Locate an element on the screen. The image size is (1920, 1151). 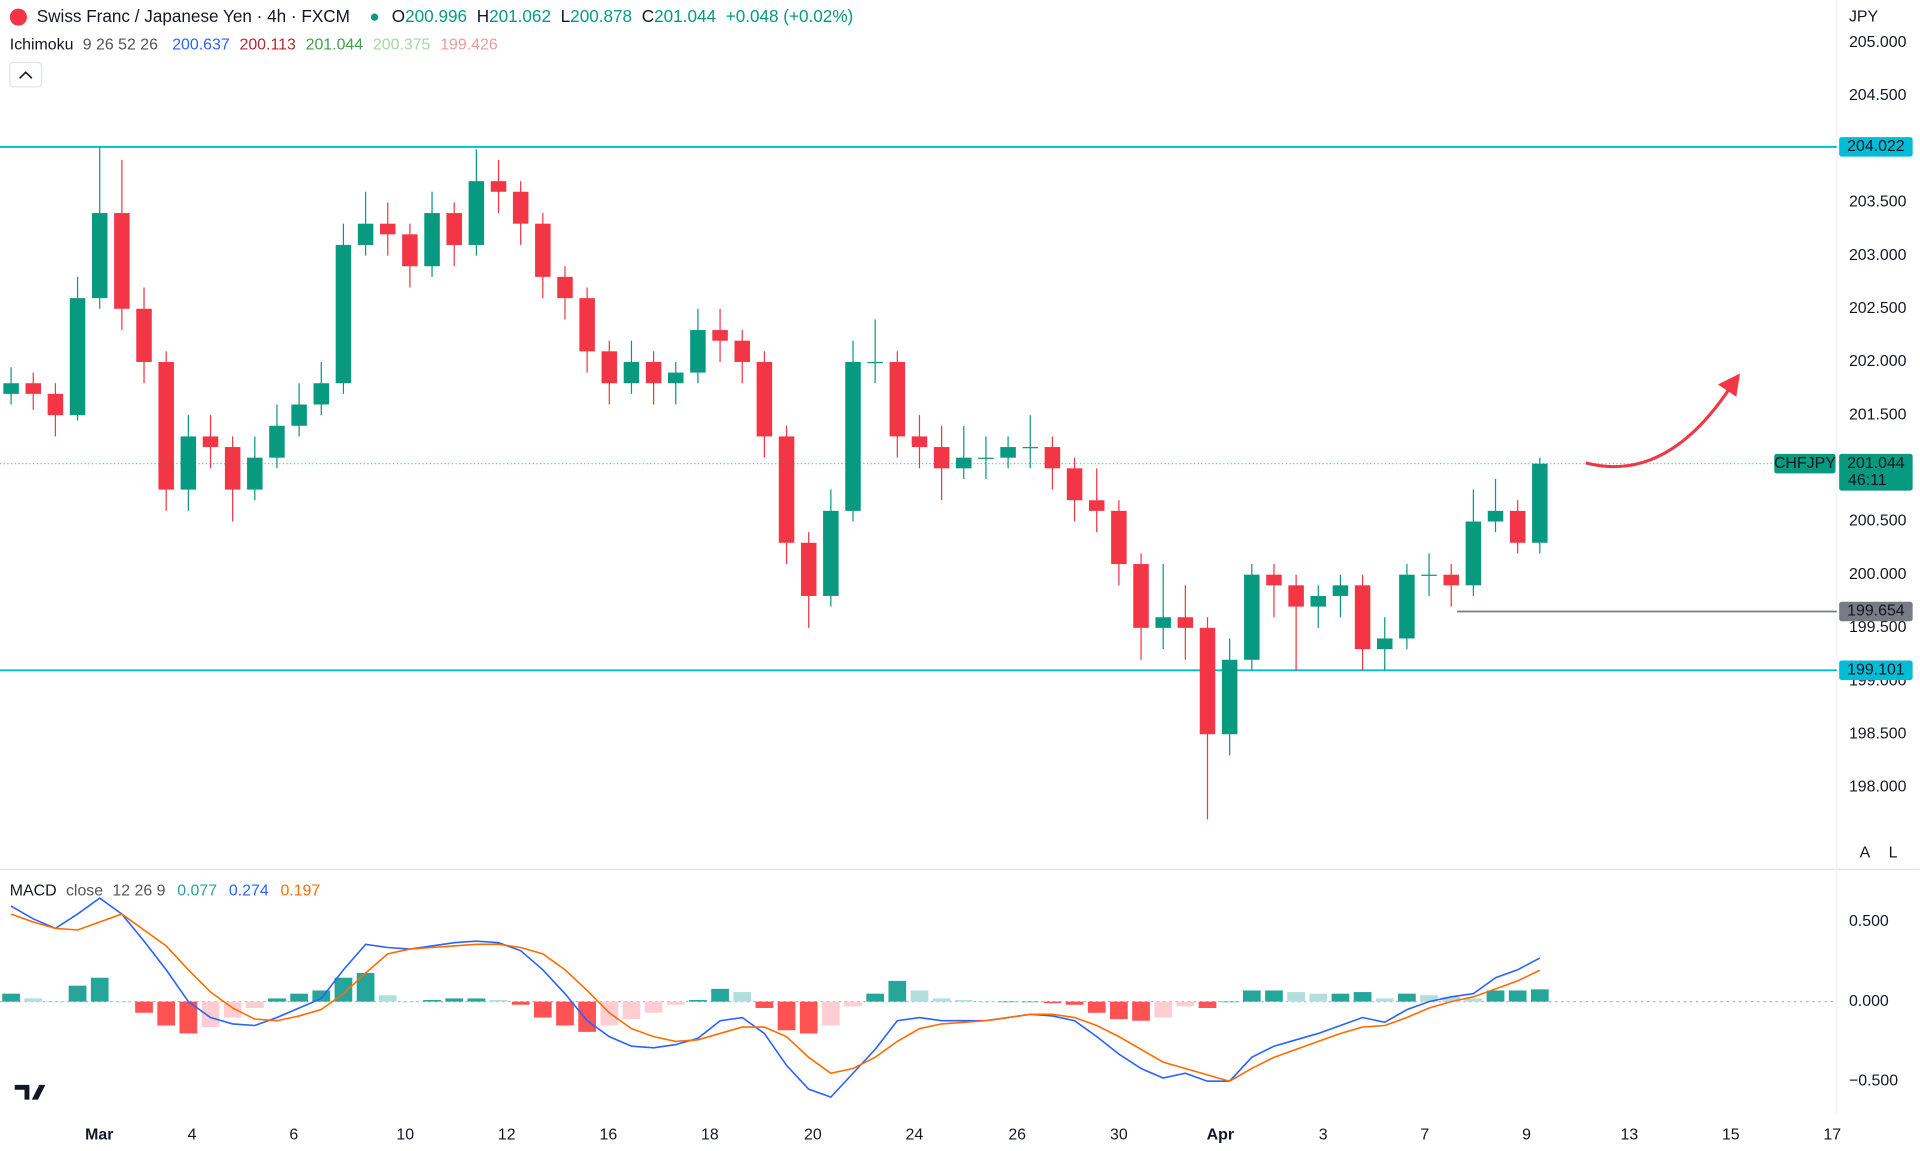
level-label: 199.654 is located at coordinates (1876, 611).